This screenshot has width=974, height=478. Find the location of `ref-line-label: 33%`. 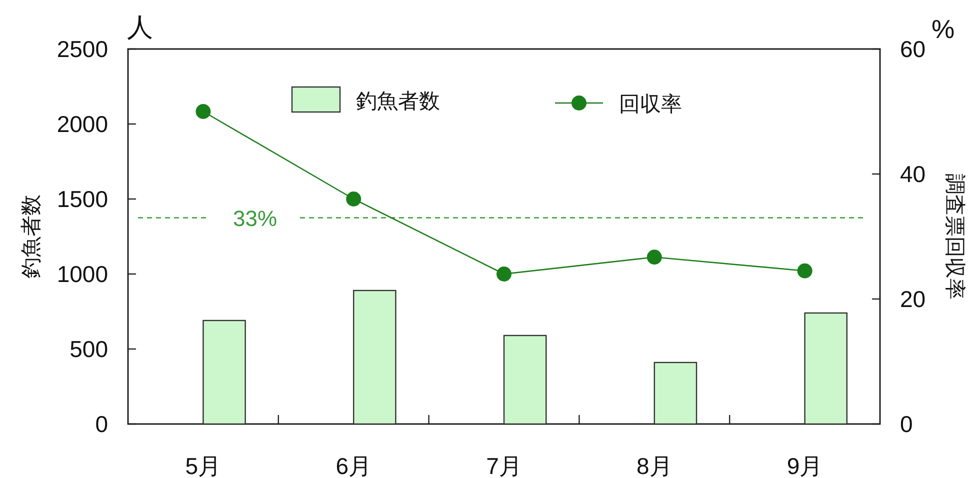

ref-line-label: 33% is located at coordinates (255, 218).